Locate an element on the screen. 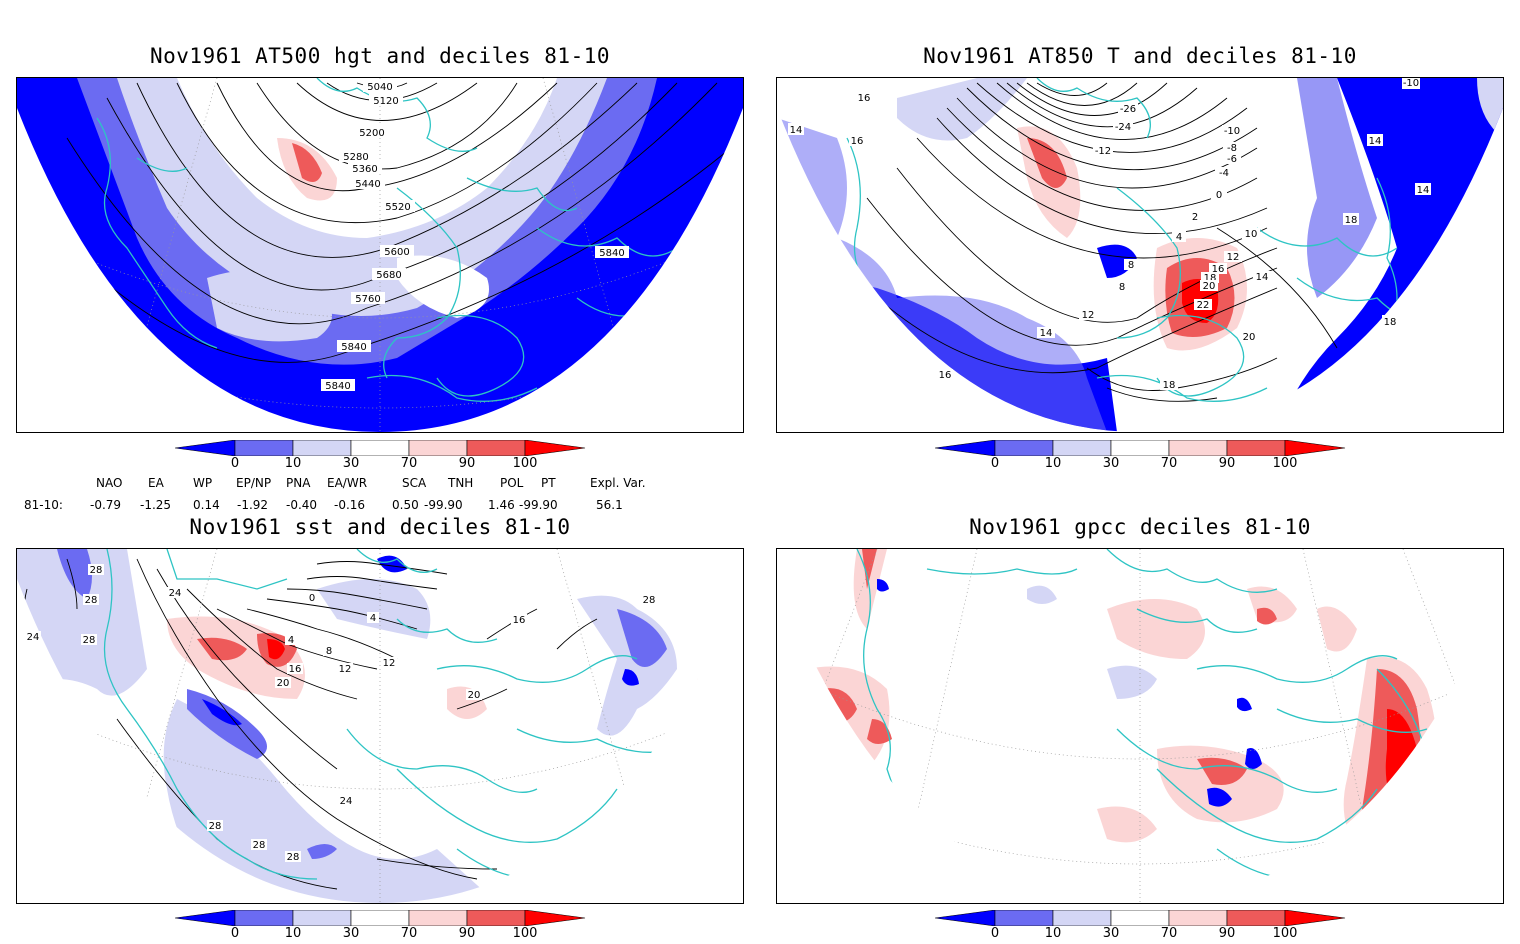 The image size is (1520, 944). svg-text: -6 is located at coordinates (1232, 159).